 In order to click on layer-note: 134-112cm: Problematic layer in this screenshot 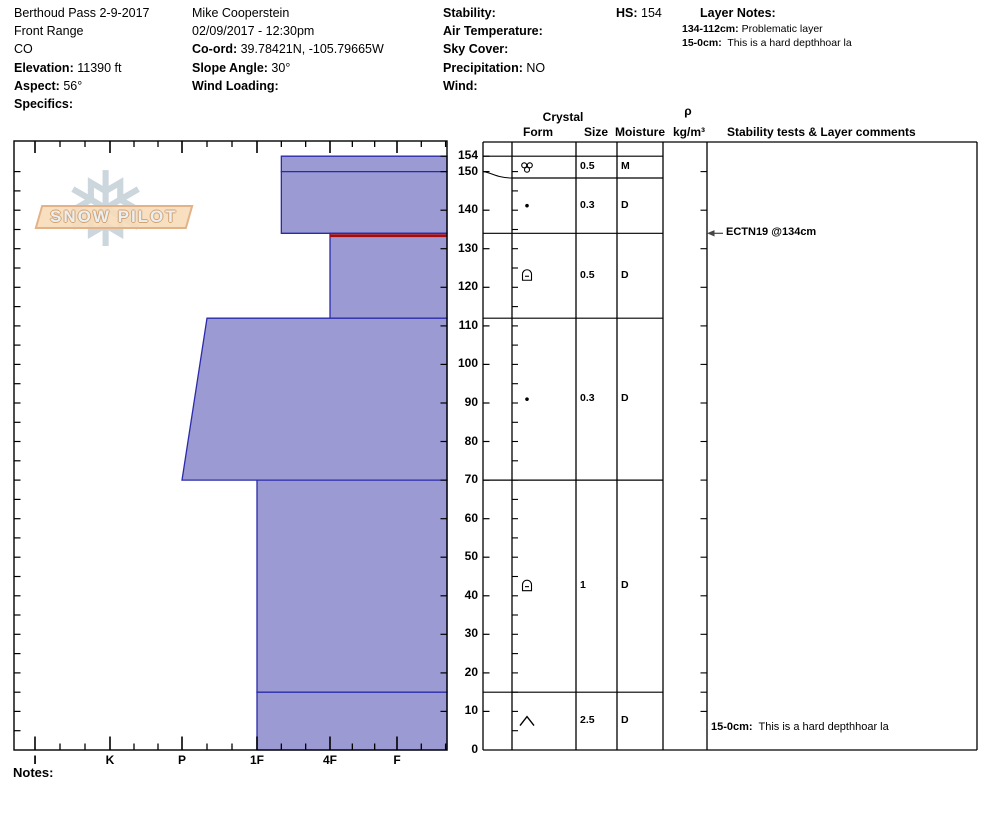, I will do `click(752, 29)`.